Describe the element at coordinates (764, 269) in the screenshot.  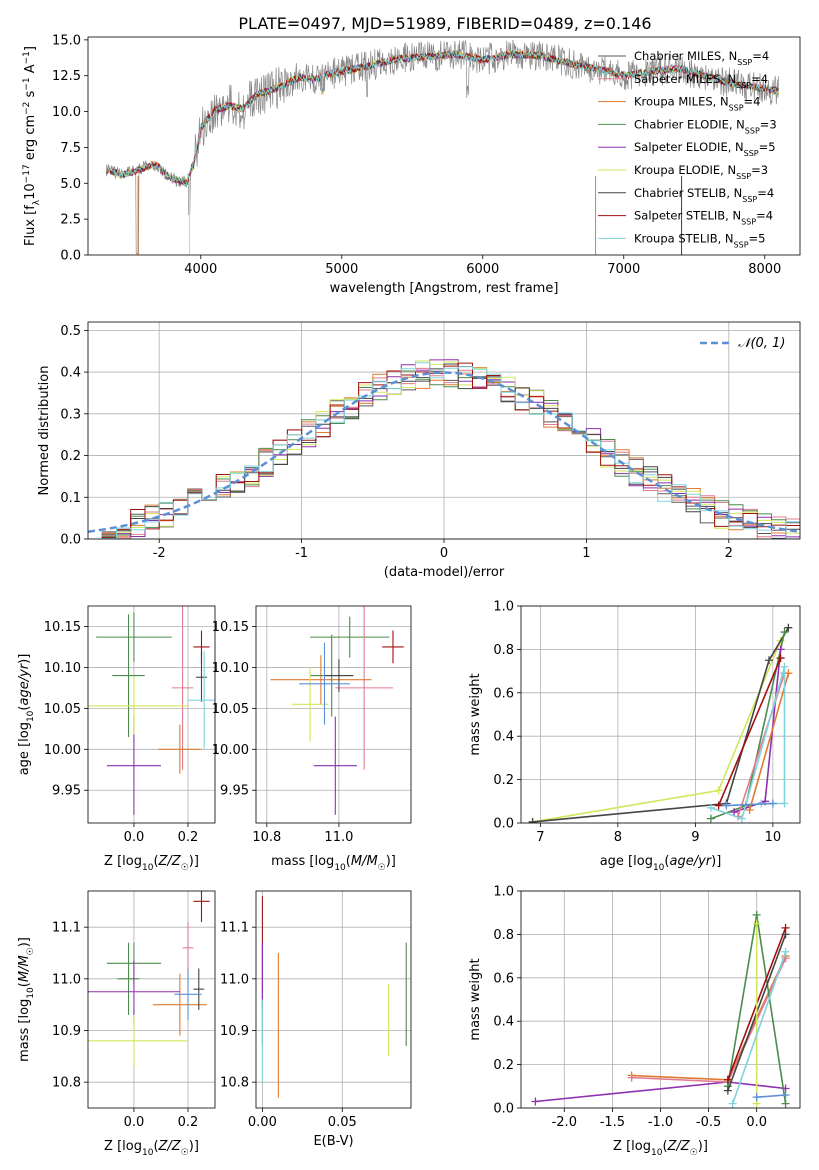
I see `x-tick-label: 8000` at that location.